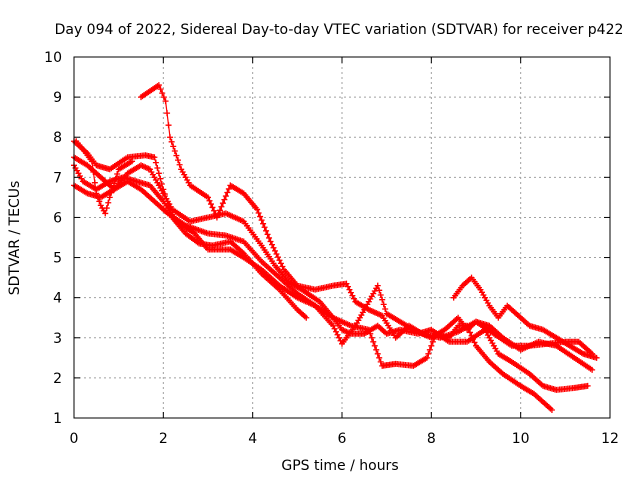 The width and height of the screenshot is (640, 480). Describe the element at coordinates (57, 259) in the screenshot. I see `y-tick-label: 5` at that location.